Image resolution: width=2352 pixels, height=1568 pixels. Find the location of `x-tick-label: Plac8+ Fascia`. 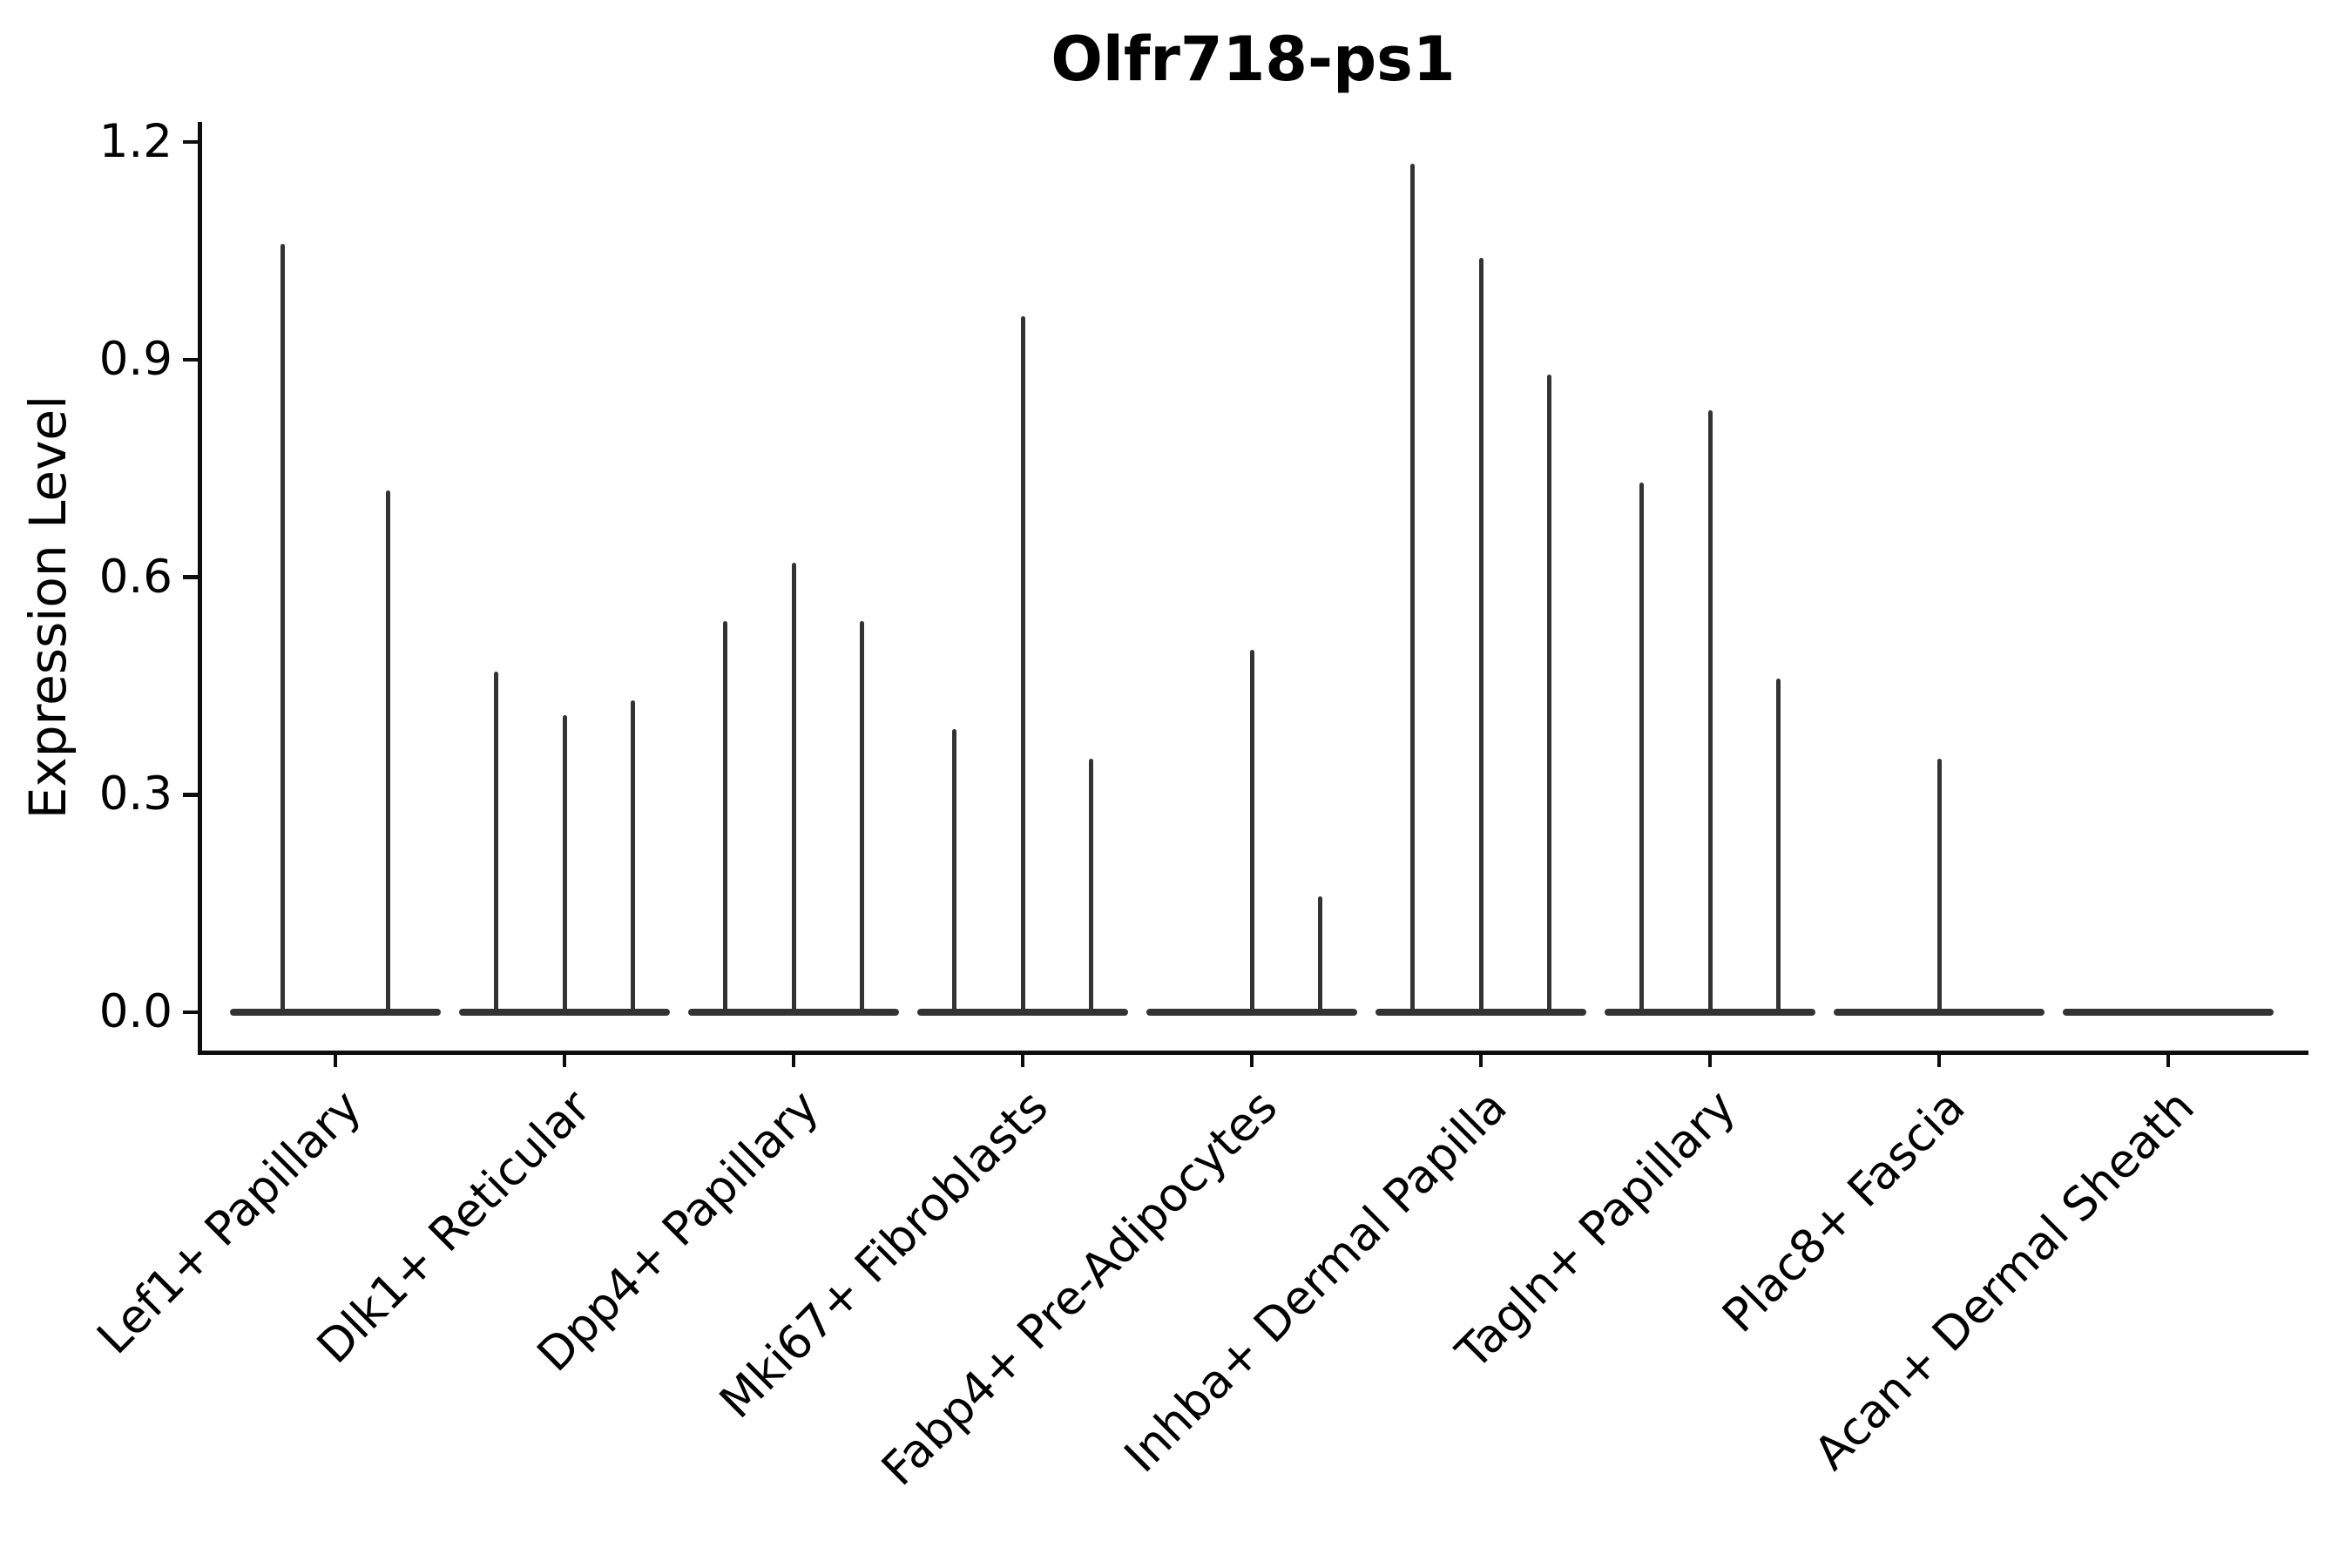

x-tick-label: Plac8+ Fascia is located at coordinates (1844, 1211).